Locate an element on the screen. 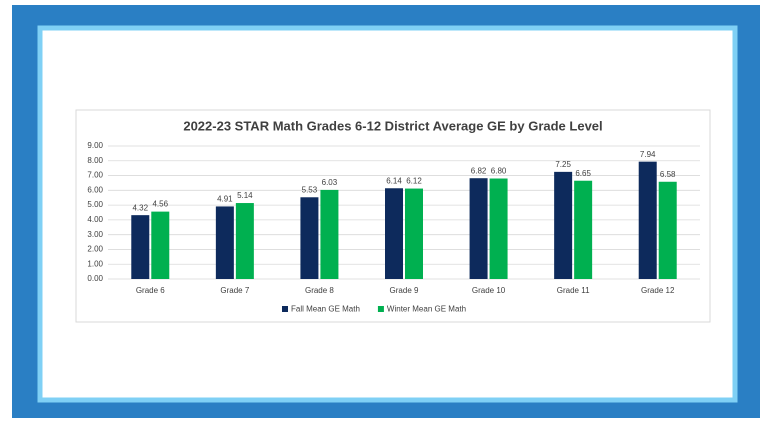 This screenshot has width=764, height=423. value-label: 7.94 is located at coordinates (648, 154).